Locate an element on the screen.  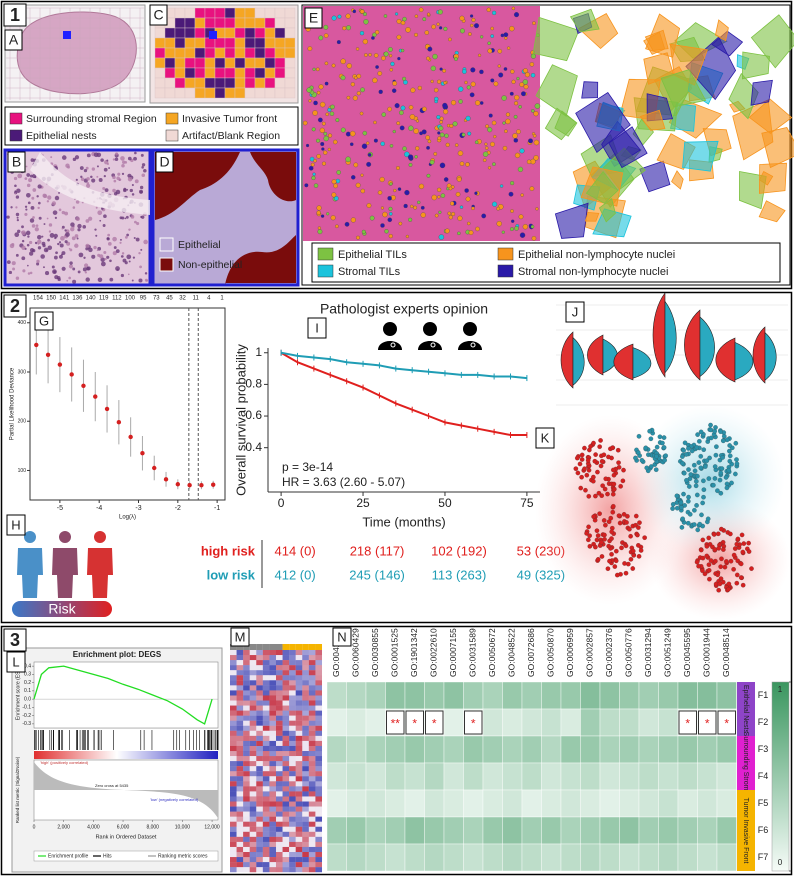
group-bar is located at coordinates (746, 763).